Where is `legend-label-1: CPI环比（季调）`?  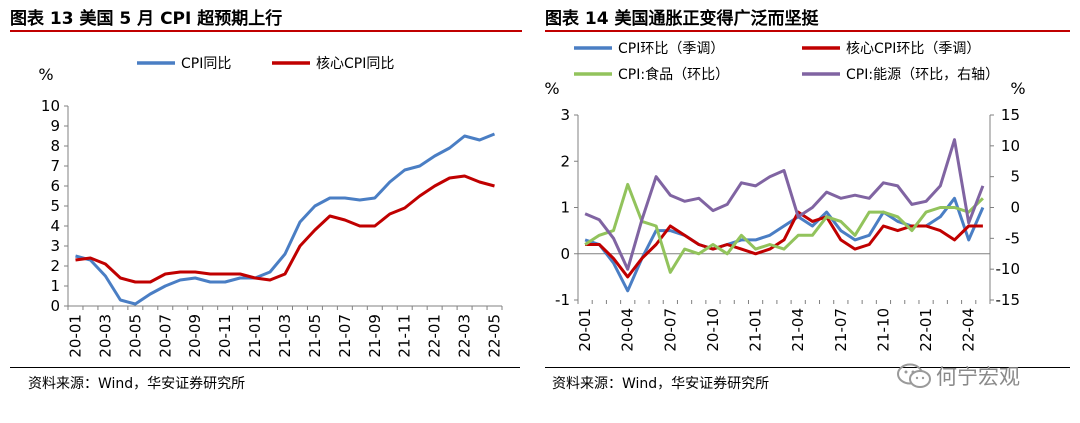 legend-label-1: CPI环比（季调） is located at coordinates (671, 49).